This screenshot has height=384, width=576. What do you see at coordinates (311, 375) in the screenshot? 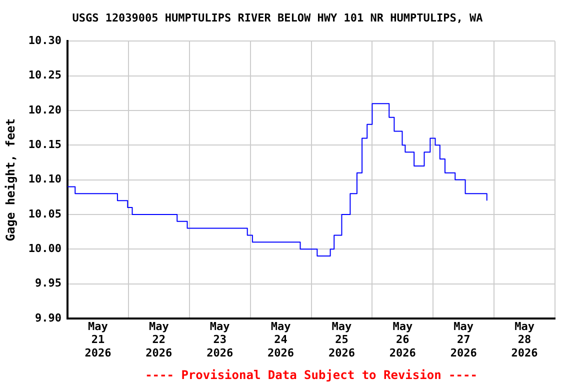
I see `text: ---- Provisional Data Subject to Revision ----` at bounding box center [311, 375].